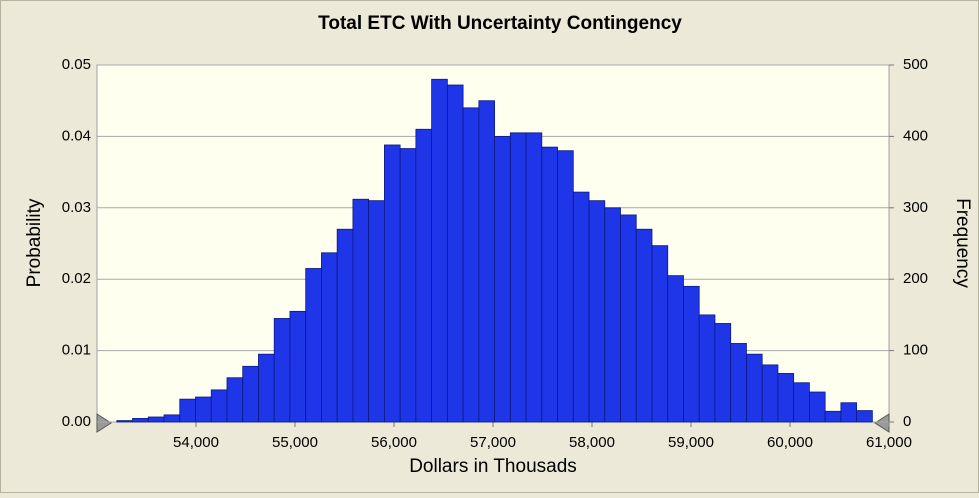 Image resolution: width=979 pixels, height=498 pixels. I want to click on y2-tick-label: 500, so click(915, 64).